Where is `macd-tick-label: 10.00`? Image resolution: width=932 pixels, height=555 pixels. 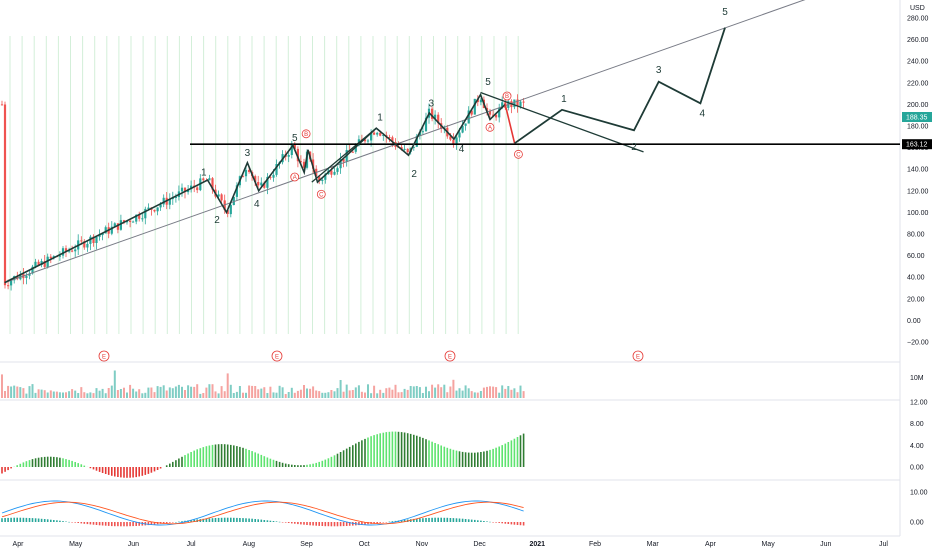 macd-tick-label: 10.00 is located at coordinates (919, 493).